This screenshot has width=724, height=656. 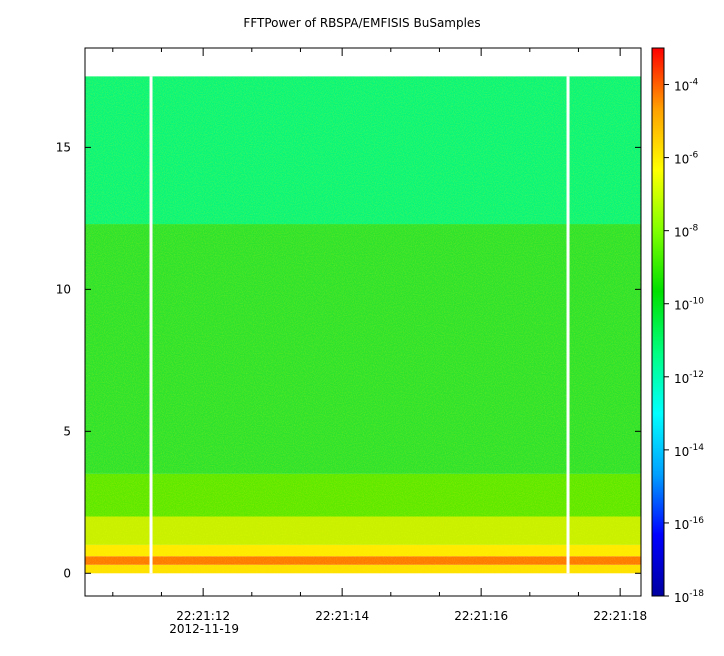 What do you see at coordinates (342, 616) in the screenshot?
I see `x-tick-label-1: 22:21:14` at bounding box center [342, 616].